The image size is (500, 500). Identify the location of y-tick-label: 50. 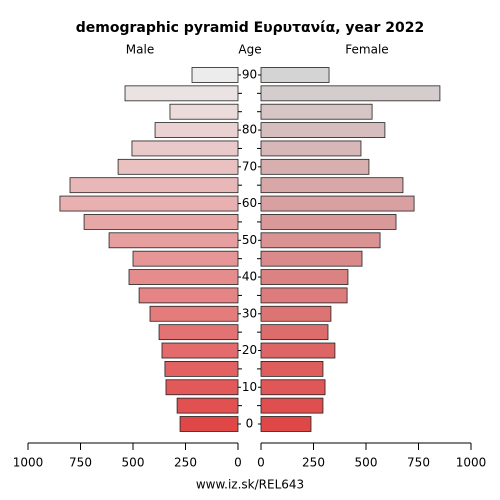
(249, 240).